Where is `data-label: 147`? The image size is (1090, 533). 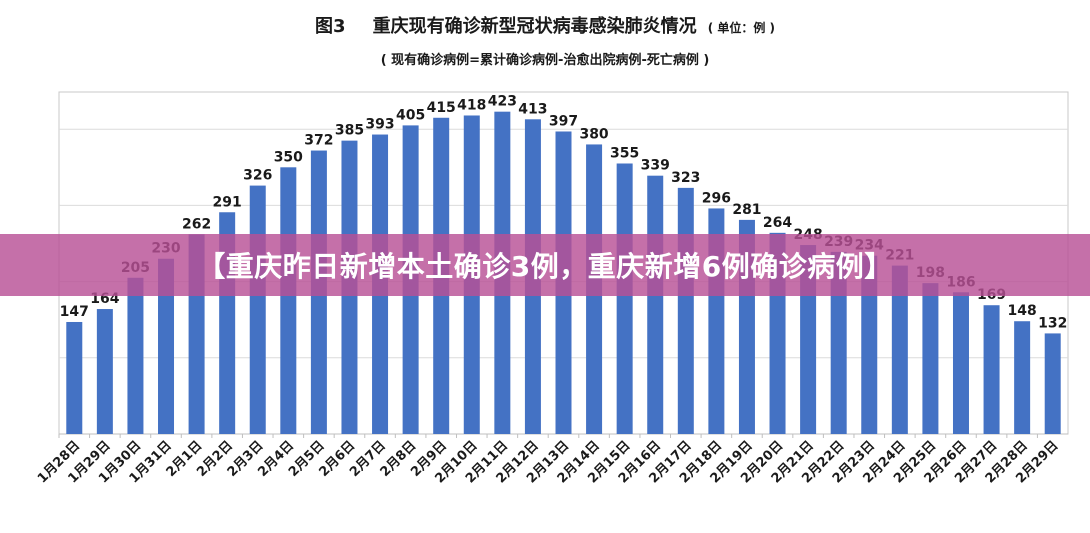 data-label: 147 is located at coordinates (74, 312).